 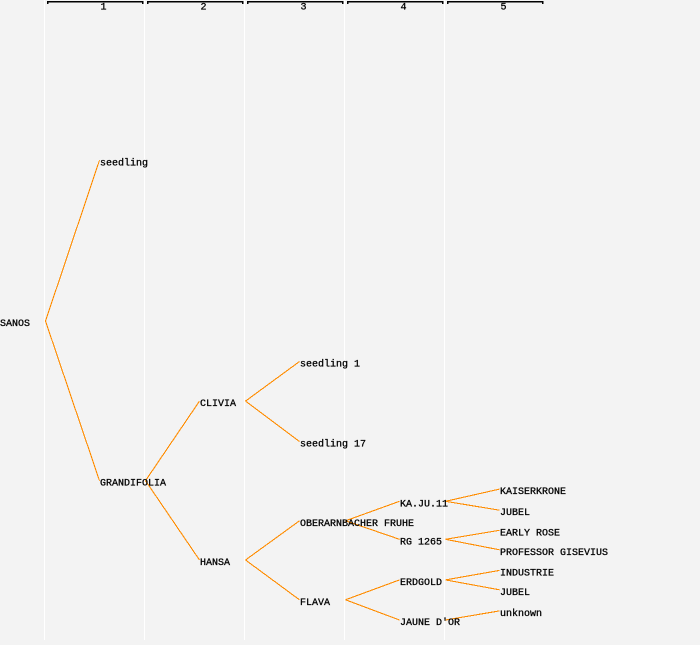 I want to click on svg-text: CLIVIA, so click(x=218, y=404).